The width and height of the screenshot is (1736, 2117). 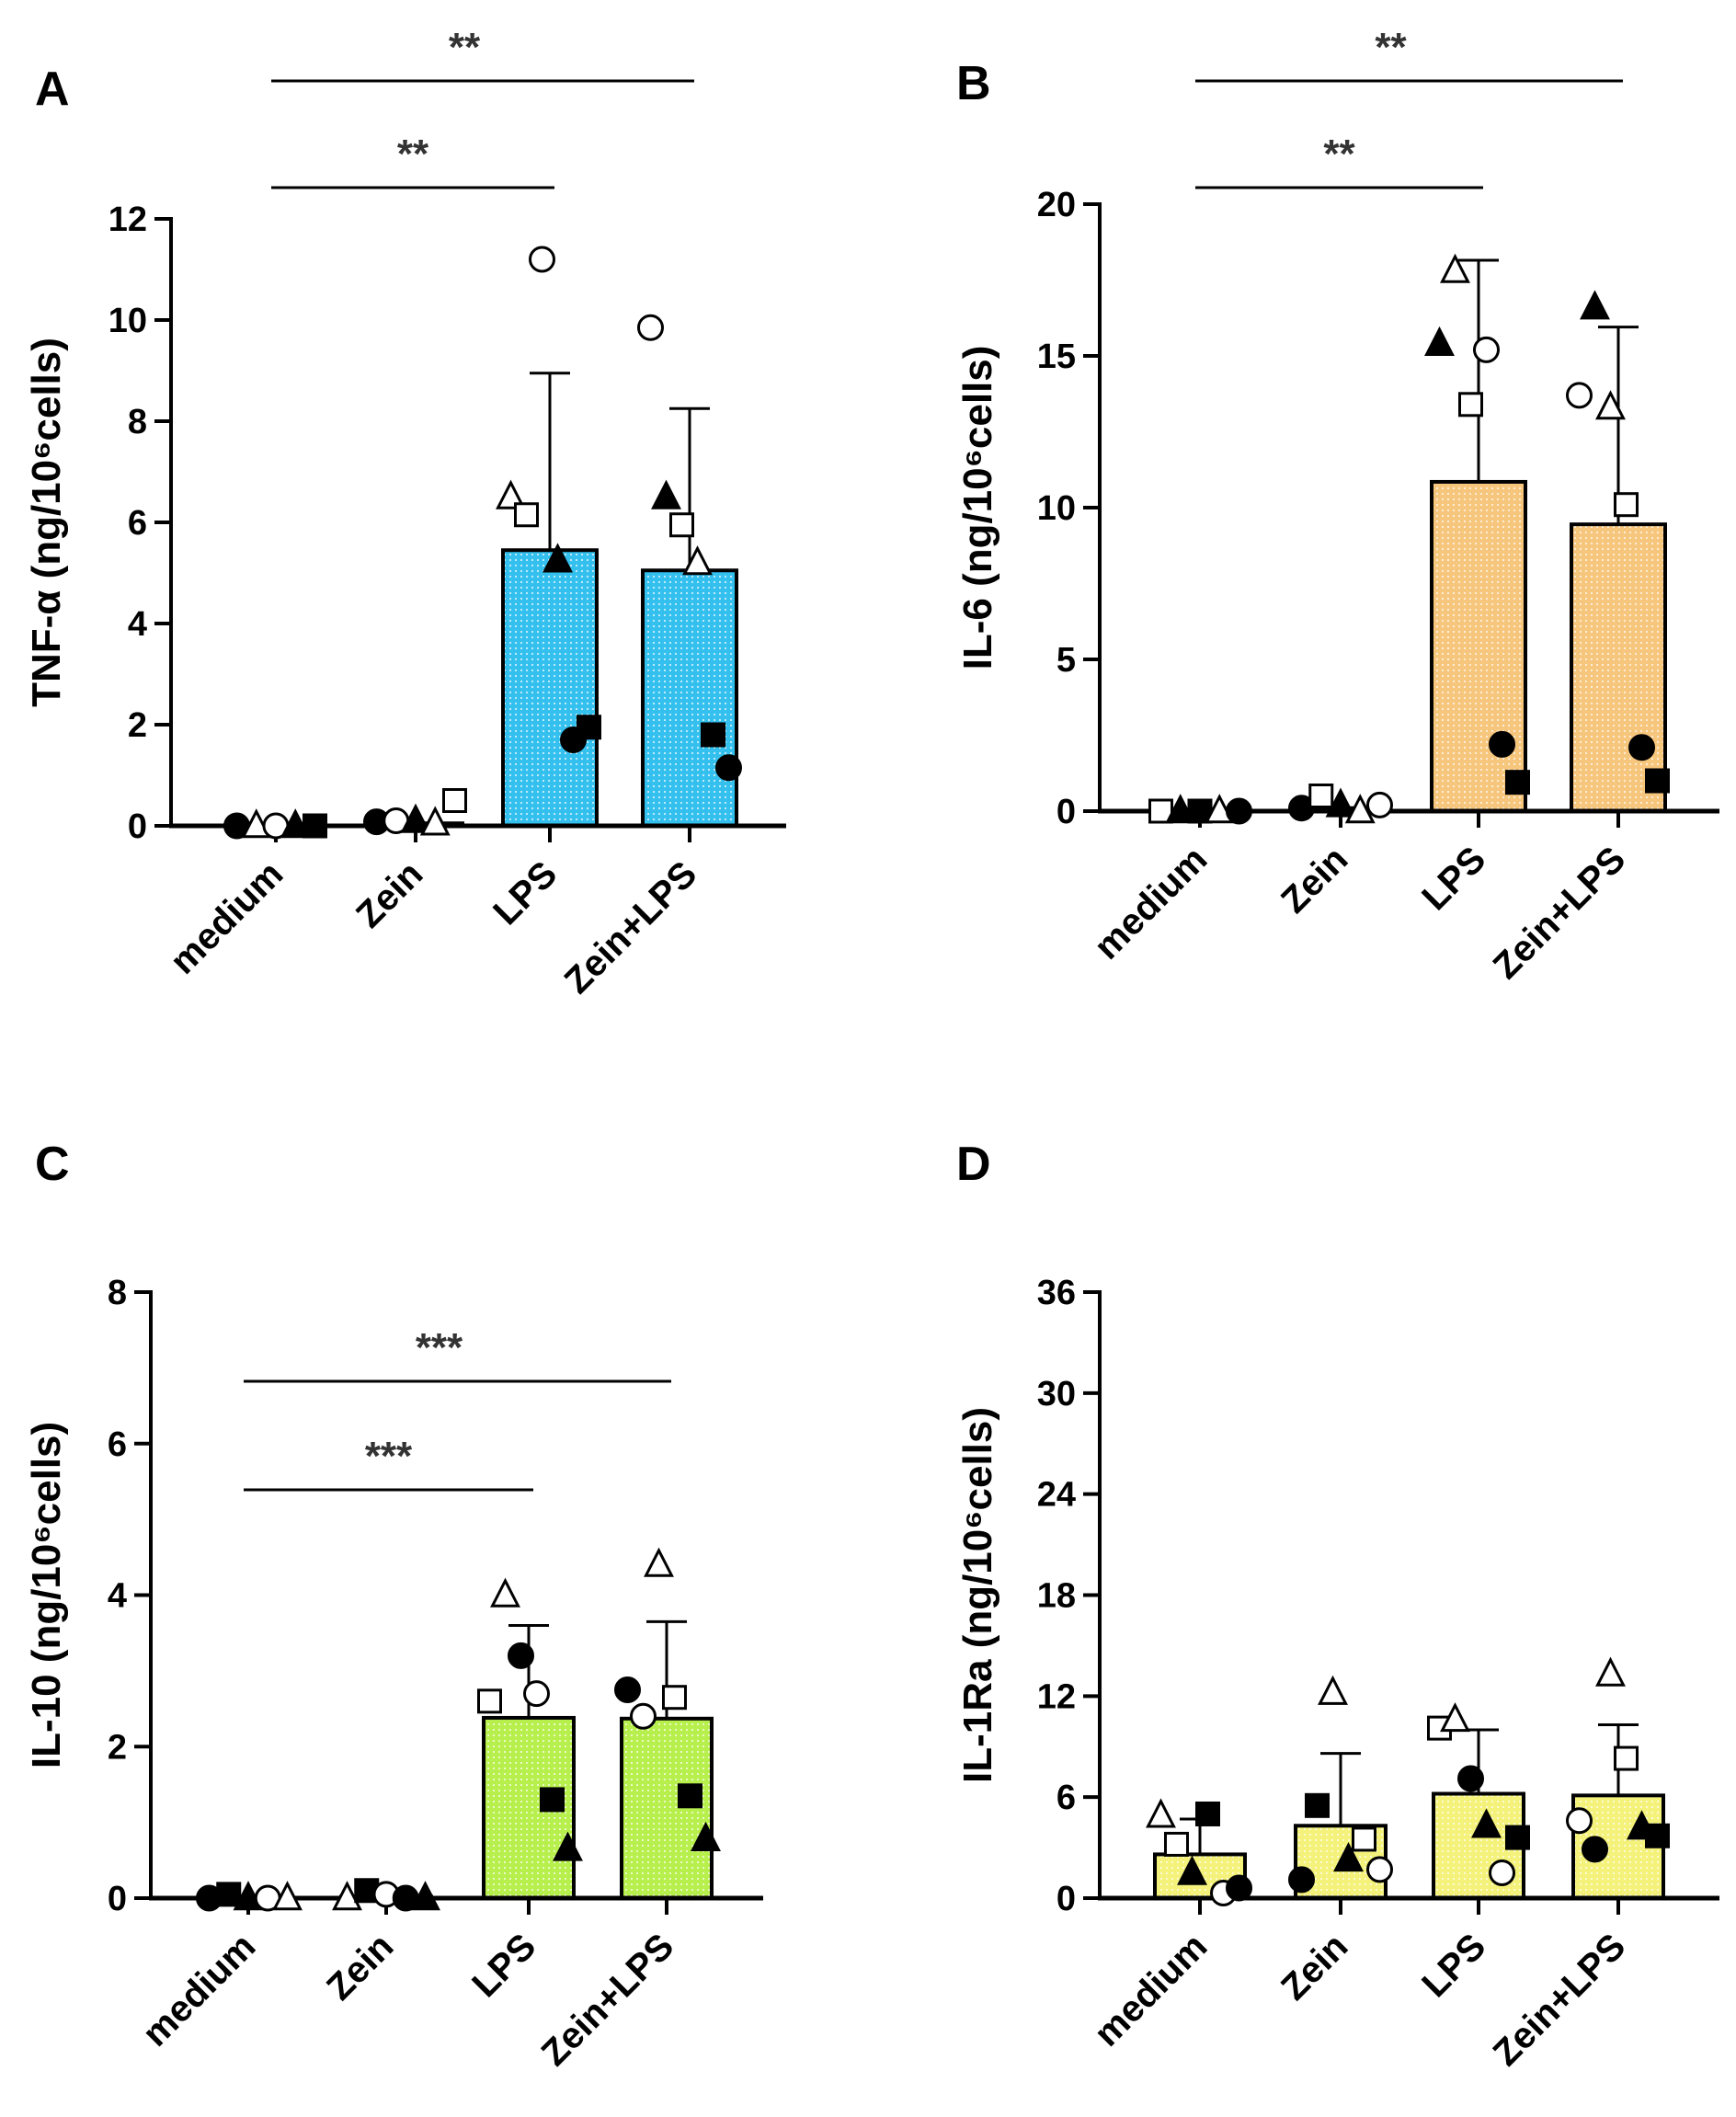 What do you see at coordinates (46, 1595) in the screenshot?
I see `y-axis-title: IL-10 (ng/10⁶cells)` at bounding box center [46, 1595].